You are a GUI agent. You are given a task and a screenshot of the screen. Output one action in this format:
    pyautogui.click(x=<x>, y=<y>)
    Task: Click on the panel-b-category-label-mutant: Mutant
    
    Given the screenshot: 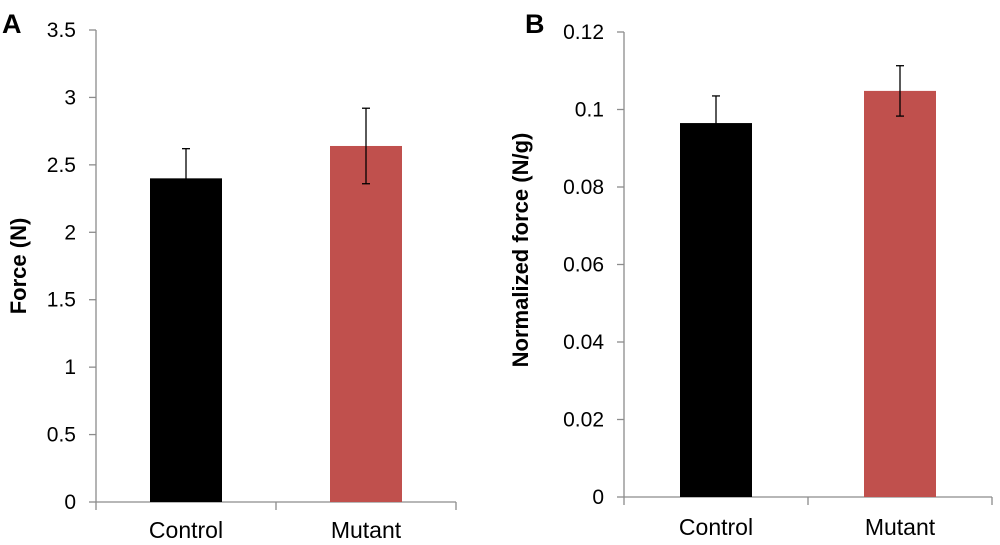 What is the action you would take?
    pyautogui.click(x=900, y=527)
    